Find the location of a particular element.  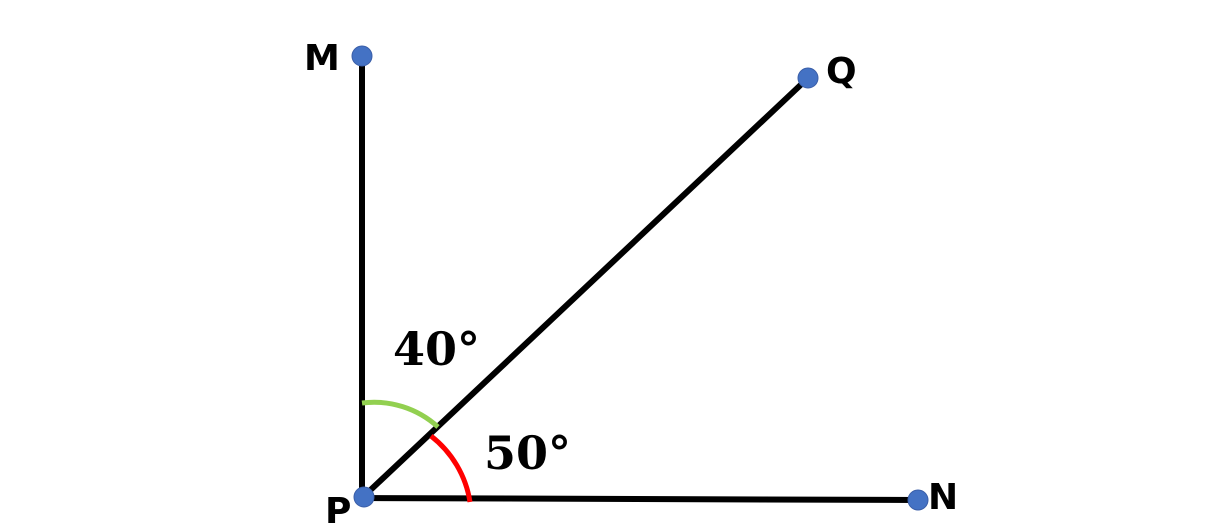

point-m is located at coordinates (362, 56).